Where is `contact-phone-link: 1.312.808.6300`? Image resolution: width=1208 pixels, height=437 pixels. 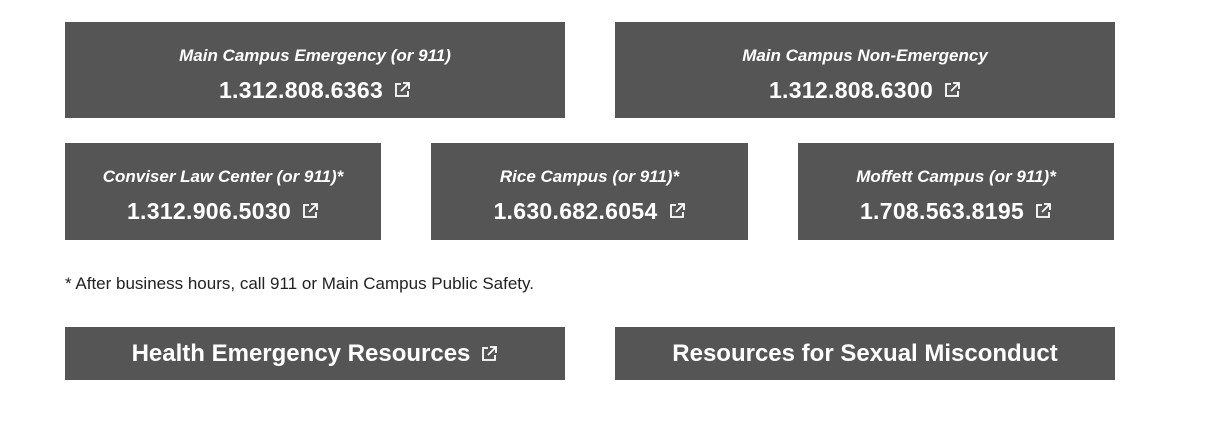
contact-phone-link: 1.312.808.6300 is located at coordinates (865, 90).